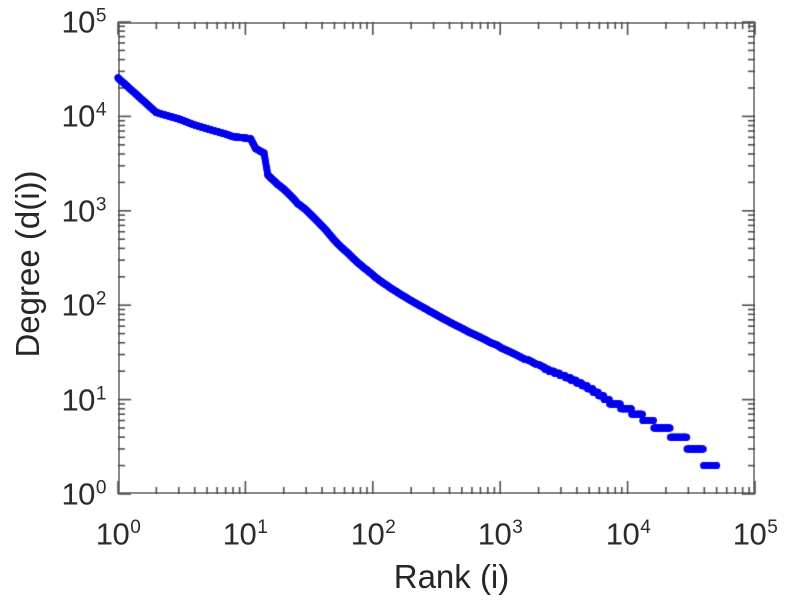 Image resolution: width=785 pixels, height=600 pixels. What do you see at coordinates (83, 305) in the screenshot?
I see `y-tick-label: 10²` at bounding box center [83, 305].